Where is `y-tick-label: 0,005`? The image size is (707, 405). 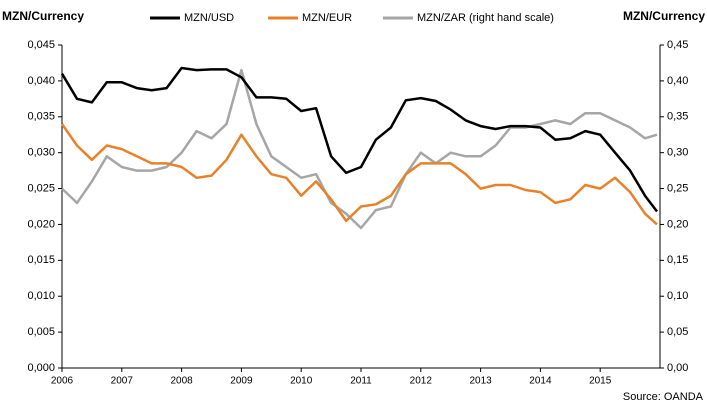
y-tick-label: 0,005 is located at coordinates (41, 332).